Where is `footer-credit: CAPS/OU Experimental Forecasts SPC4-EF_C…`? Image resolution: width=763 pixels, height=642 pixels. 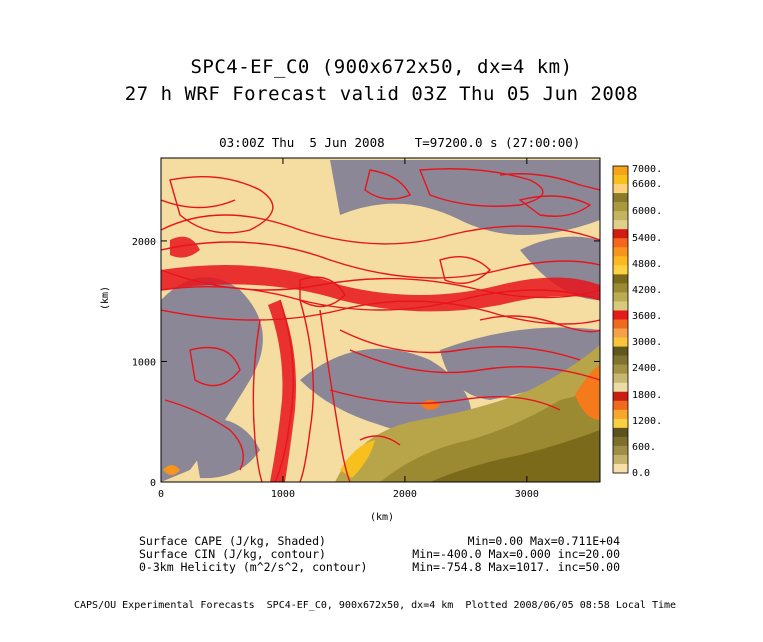
footer-credit: CAPS/OU Experimental Forecasts SPC4-EF_C… is located at coordinates (375, 605).